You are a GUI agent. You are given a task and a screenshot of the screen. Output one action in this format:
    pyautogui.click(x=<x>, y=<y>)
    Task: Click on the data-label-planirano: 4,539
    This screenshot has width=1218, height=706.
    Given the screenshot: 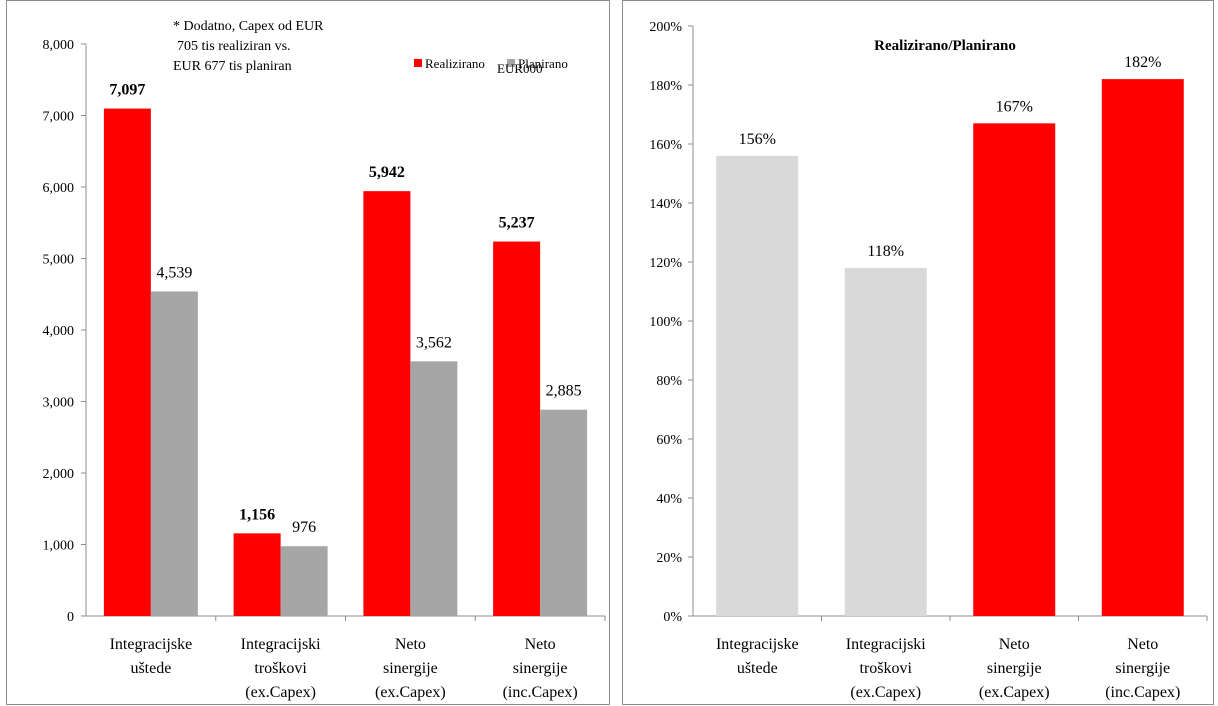 What is the action you would take?
    pyautogui.click(x=174, y=272)
    